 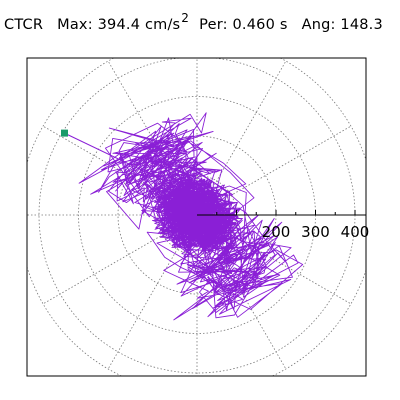 What do you see at coordinates (254, 25) in the screenshot?
I see `period-value: 0.460` at bounding box center [254, 25].